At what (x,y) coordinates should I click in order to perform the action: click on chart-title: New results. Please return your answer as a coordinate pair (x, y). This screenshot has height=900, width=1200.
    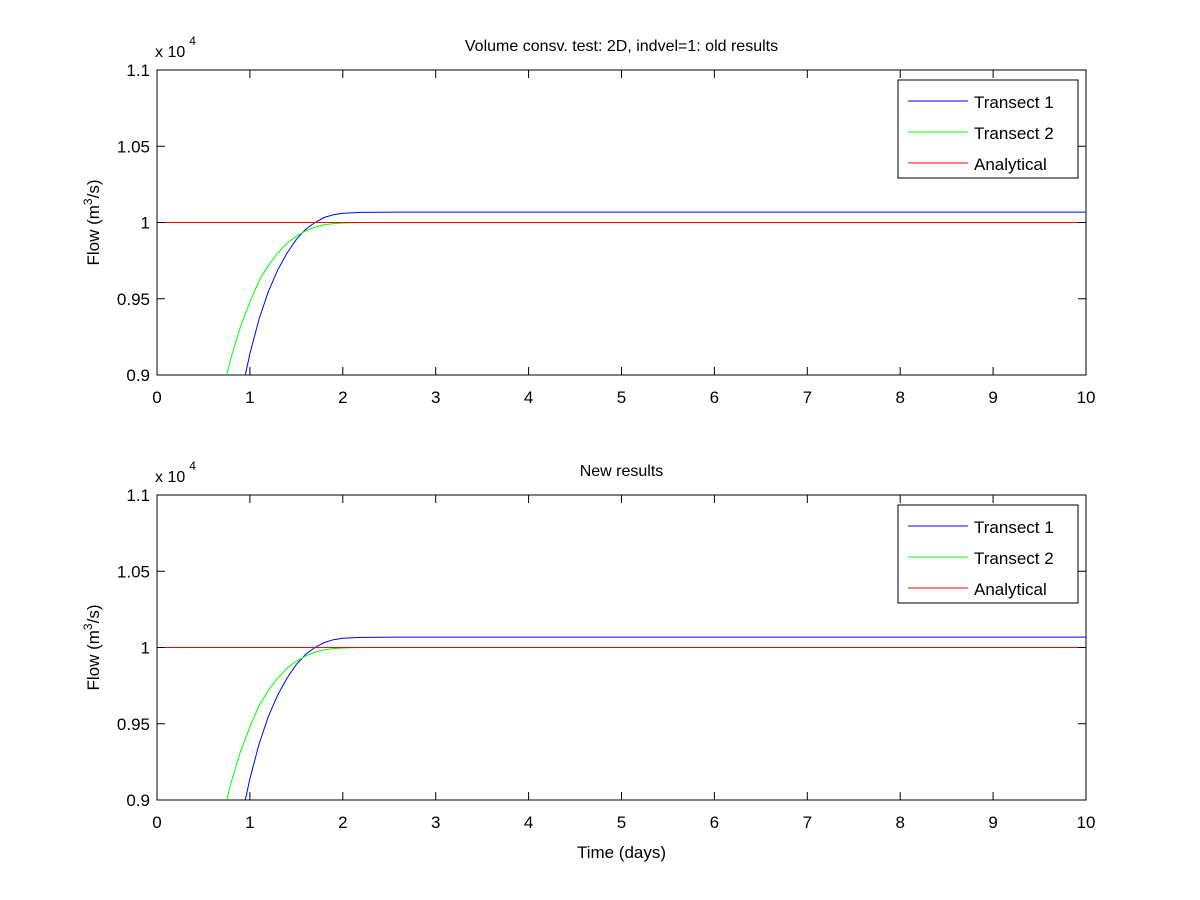
    Looking at the image, I should click on (622, 471).